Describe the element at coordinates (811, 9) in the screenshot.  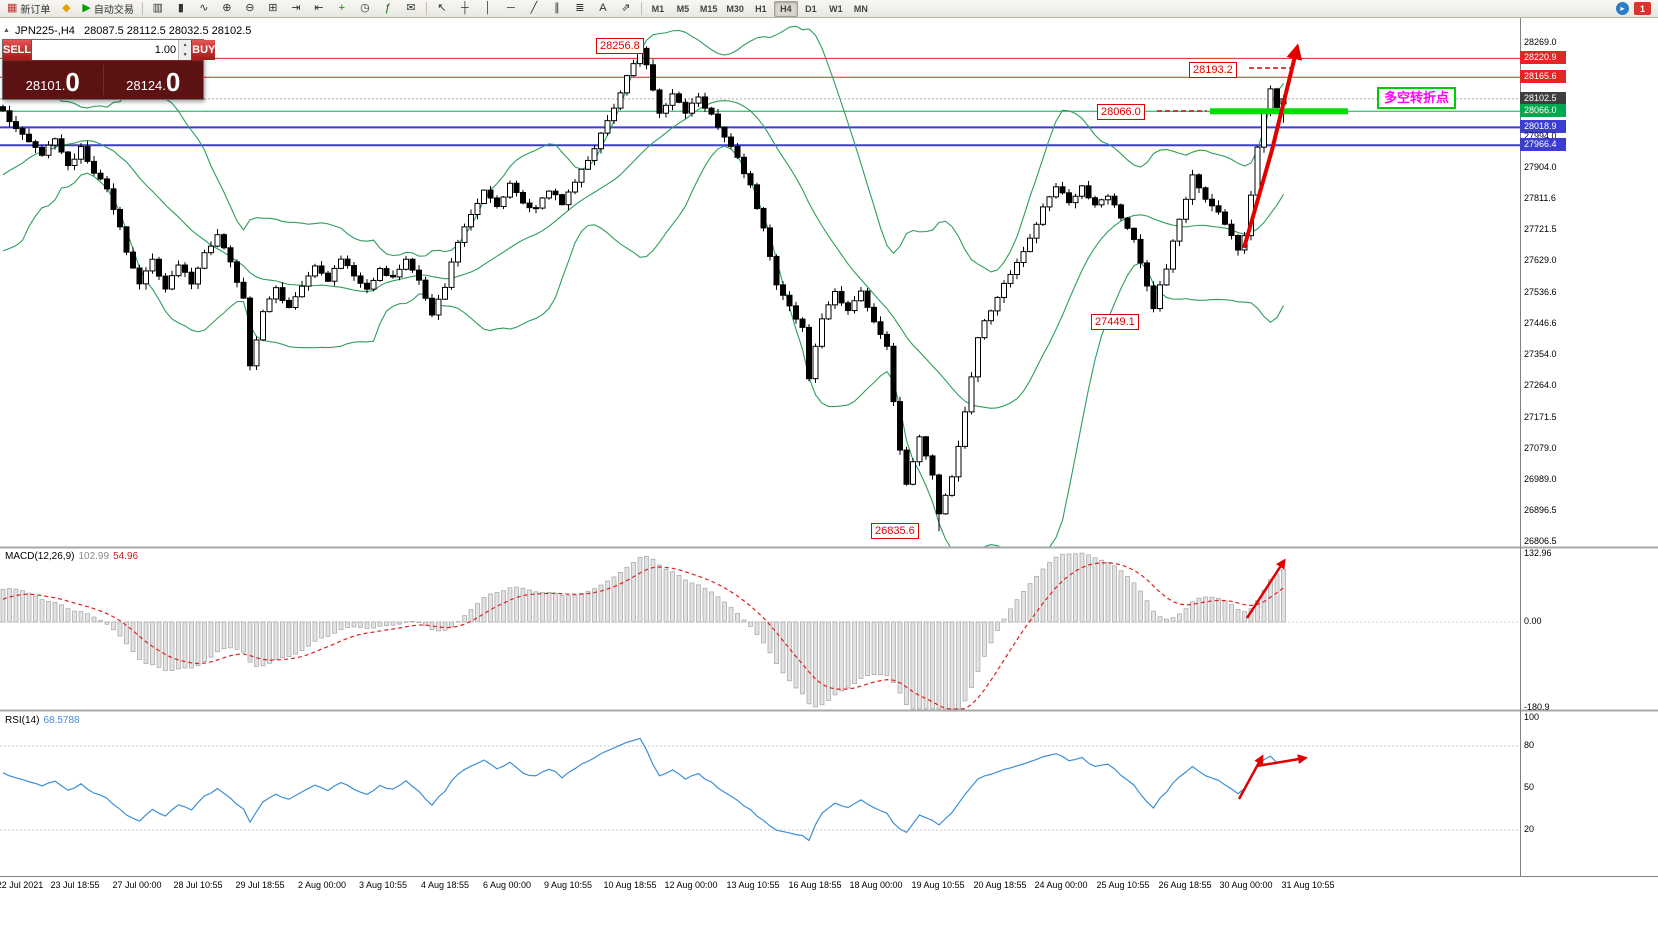
I see `tf-d1-button: D1` at that location.